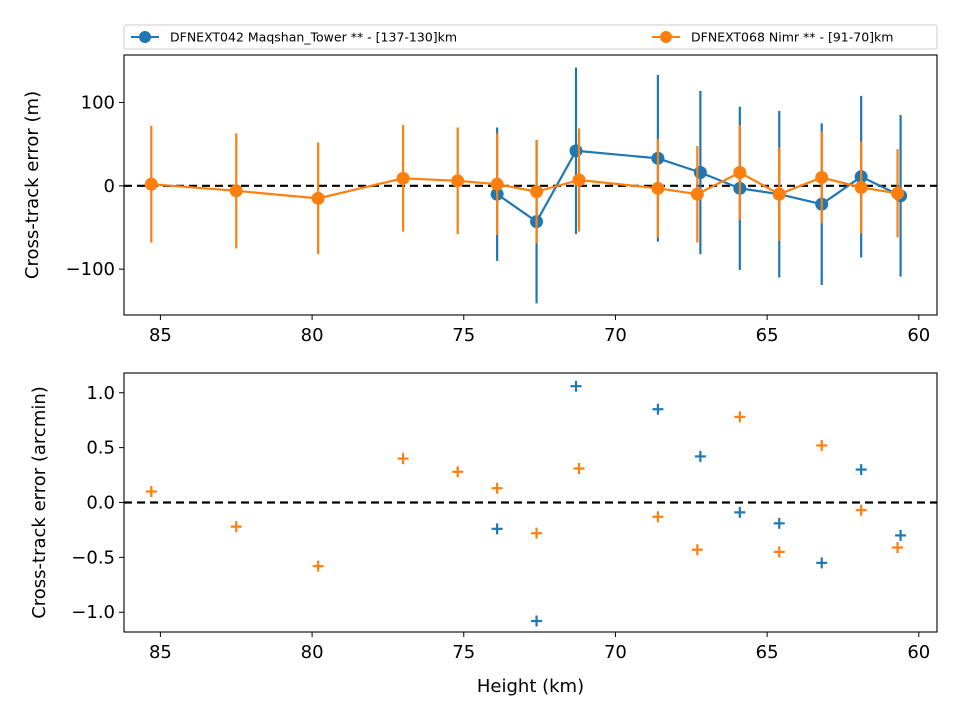 This screenshot has width=960, height=720. Describe the element at coordinates (90, 269) in the screenshot. I see `top-y-tick-label: −100` at that location.